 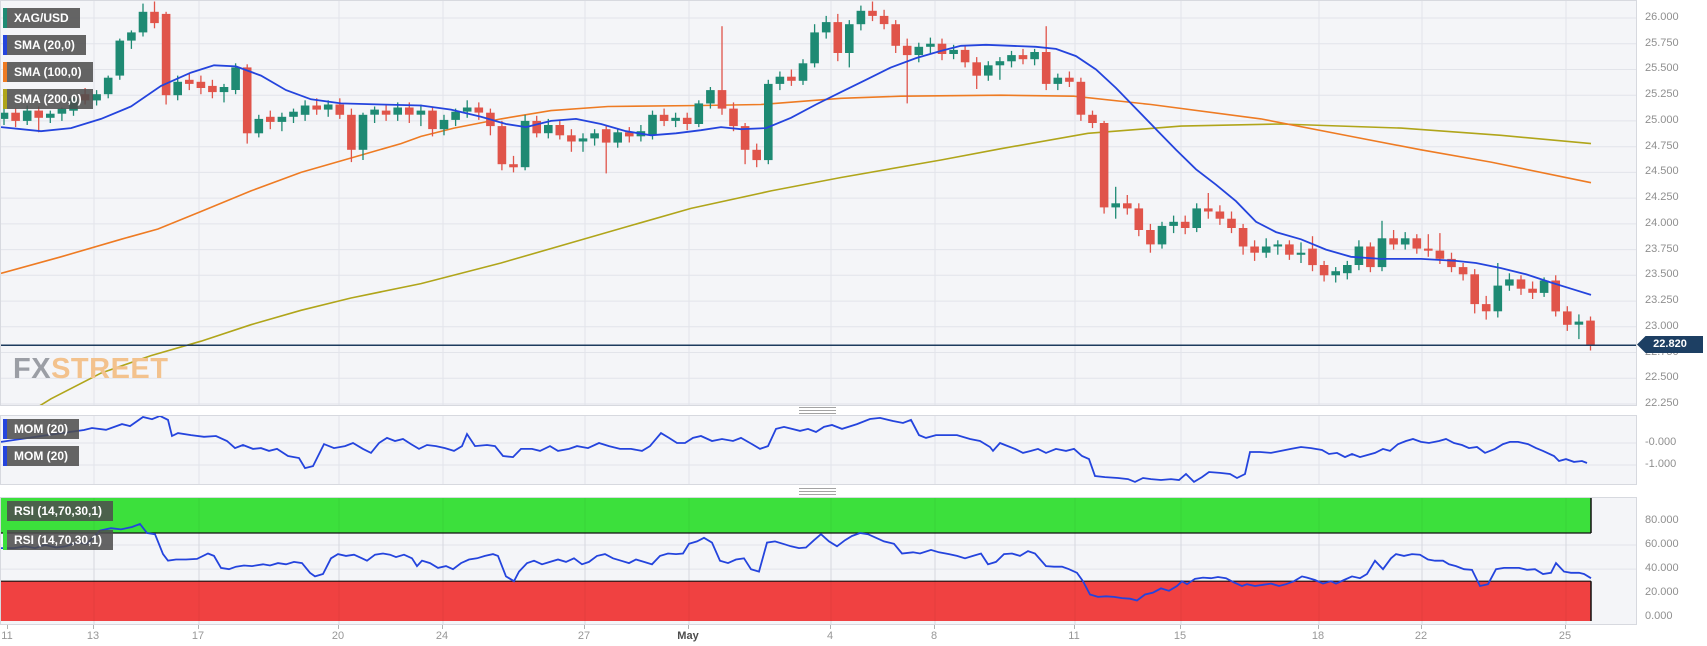 What do you see at coordinates (1662, 274) in the screenshot?
I see `price-axis-label: 23.500` at bounding box center [1662, 274].